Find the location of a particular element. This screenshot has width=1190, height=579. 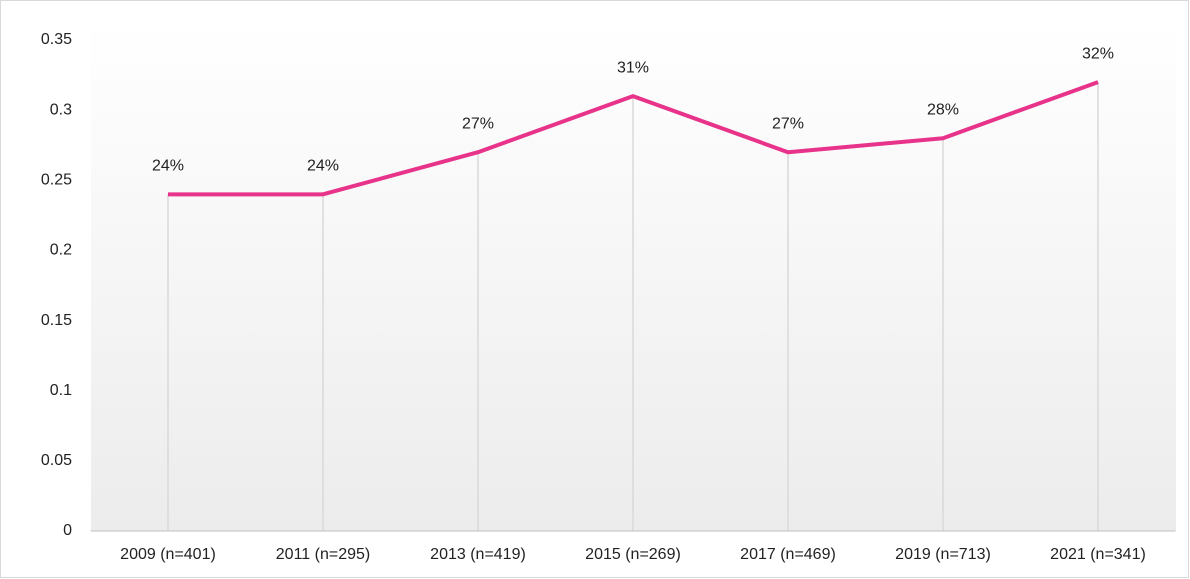

x-tick-label: 2015 (n=269) is located at coordinates (633, 554).